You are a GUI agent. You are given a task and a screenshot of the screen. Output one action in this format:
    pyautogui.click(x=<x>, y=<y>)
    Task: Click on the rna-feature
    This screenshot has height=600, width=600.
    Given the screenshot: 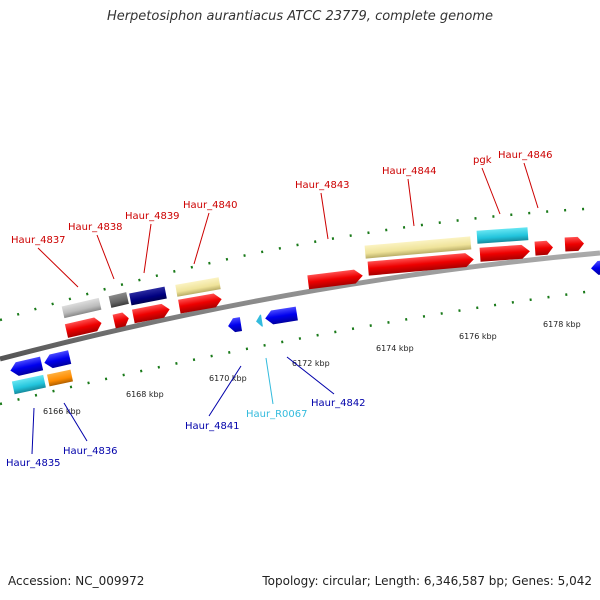 What is the action you would take?
    pyautogui.click(x=259, y=321)
    